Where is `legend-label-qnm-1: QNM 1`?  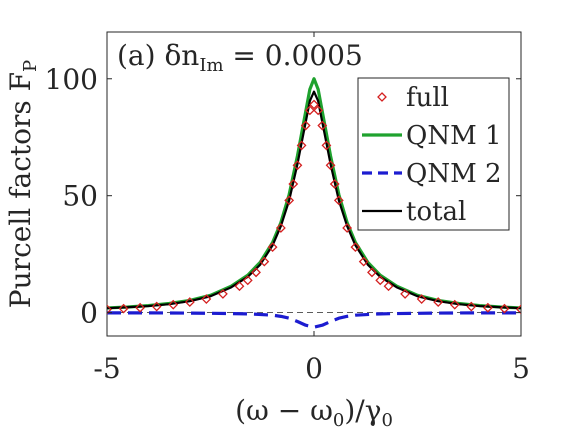
legend-label-qnm-1: QNM 1 is located at coordinates (454, 136).